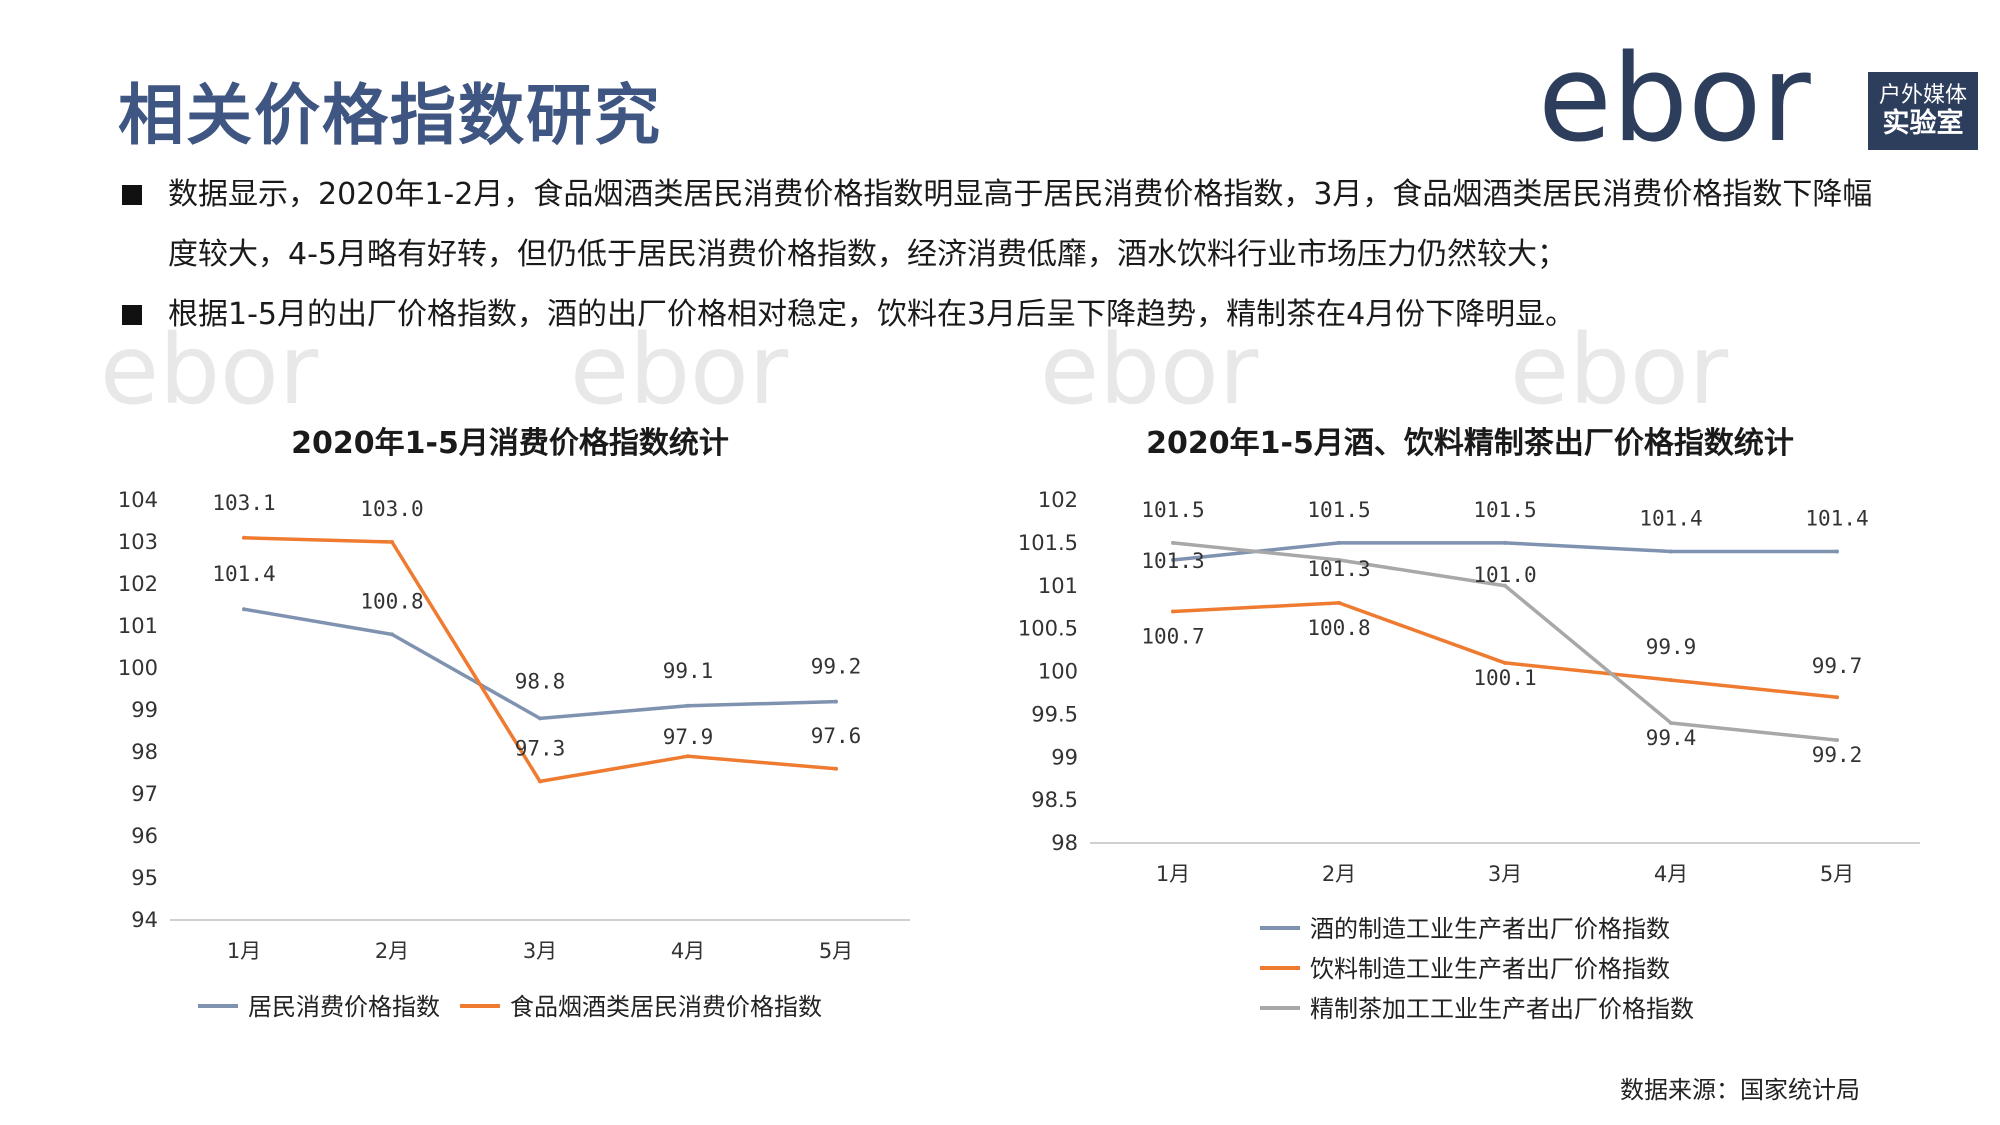 This screenshot has height=1125, width=2000. I want to click on logo-badge-line1: 户外媒体, so click(1922, 95).